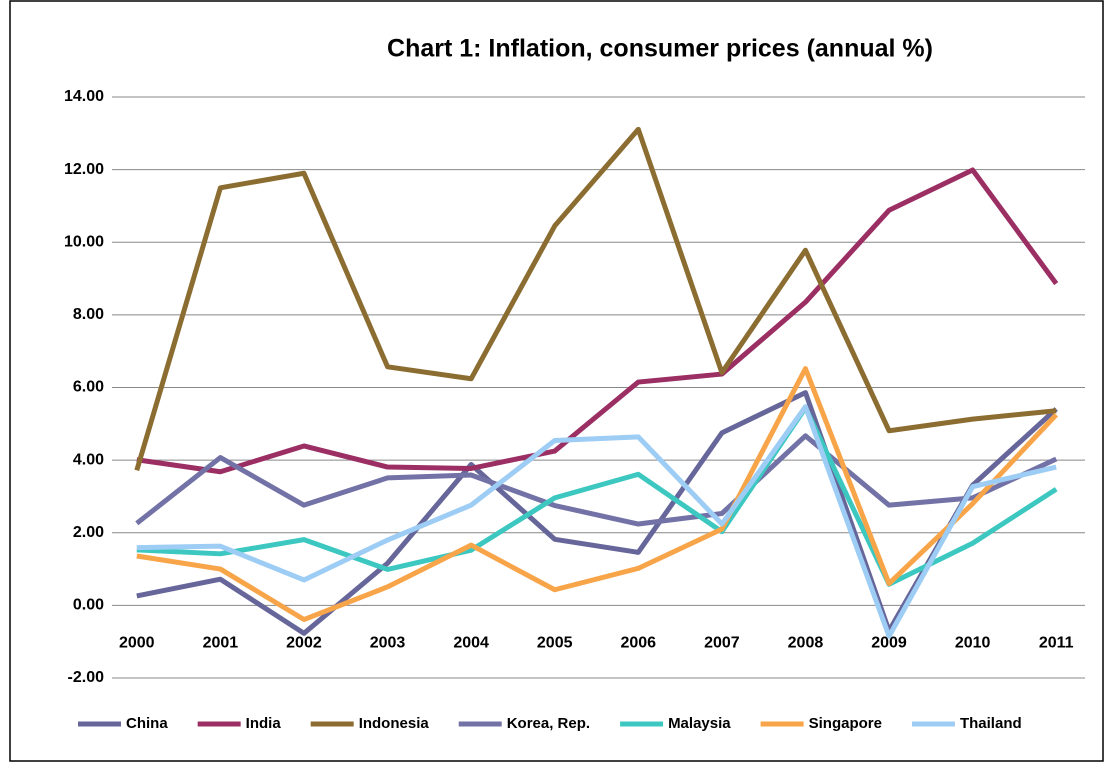 This screenshot has height=762, width=1104. What do you see at coordinates (555, 643) in the screenshot?
I see `x-tick-label: 2005` at bounding box center [555, 643].